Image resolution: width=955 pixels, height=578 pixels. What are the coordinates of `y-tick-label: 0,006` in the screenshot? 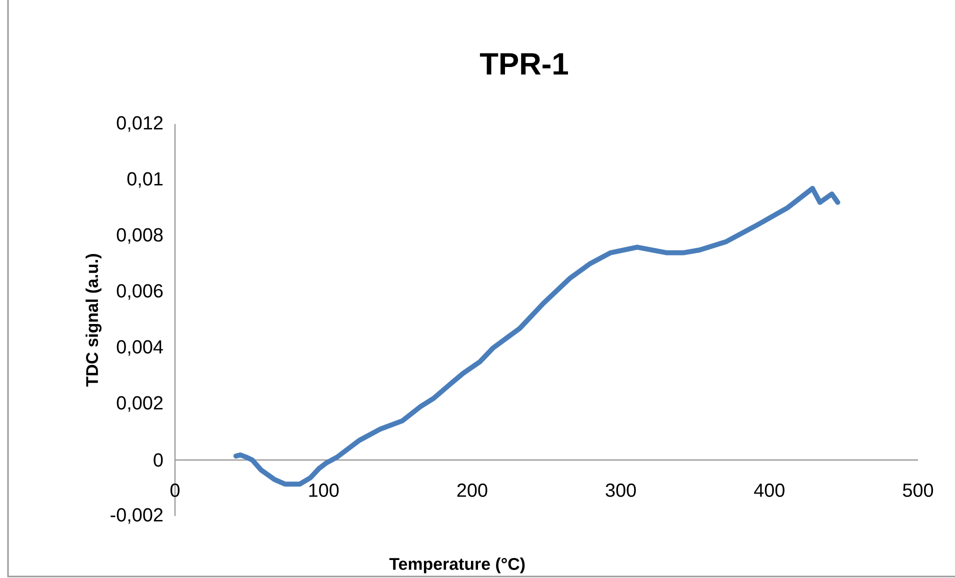 It's located at (139, 292).